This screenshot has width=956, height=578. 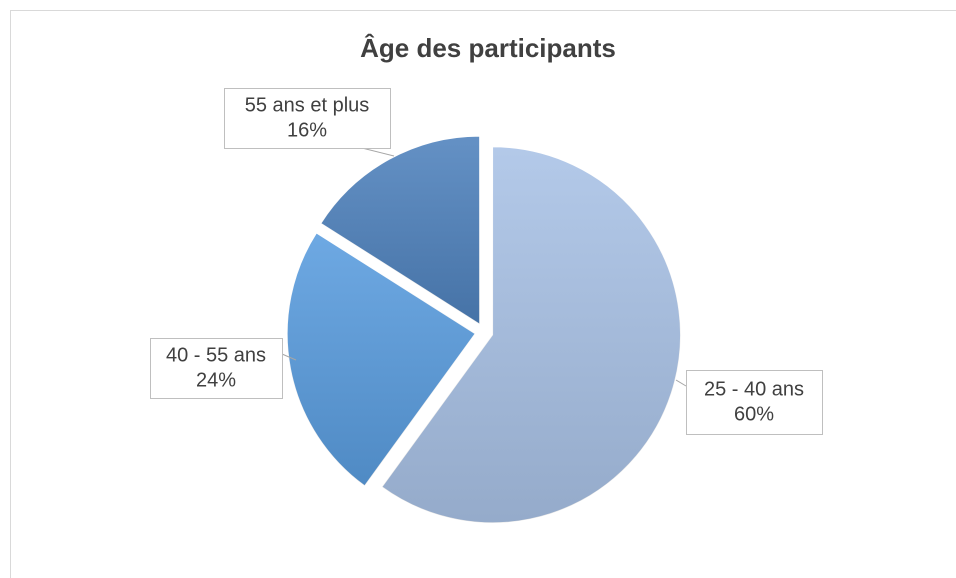 I want to click on slice-value: 16%, so click(x=307, y=130).